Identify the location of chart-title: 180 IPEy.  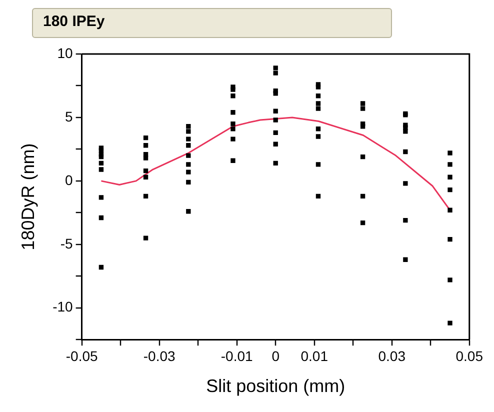
(212, 23).